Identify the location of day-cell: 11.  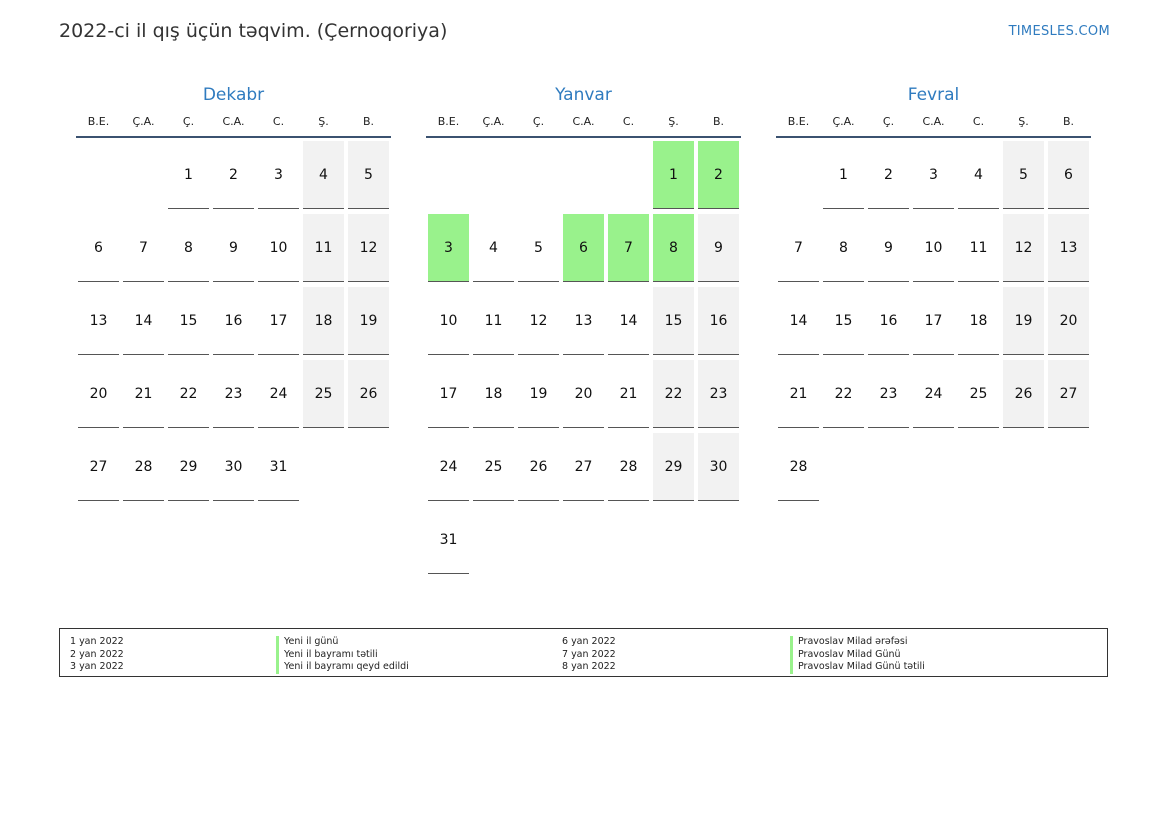
(978, 248).